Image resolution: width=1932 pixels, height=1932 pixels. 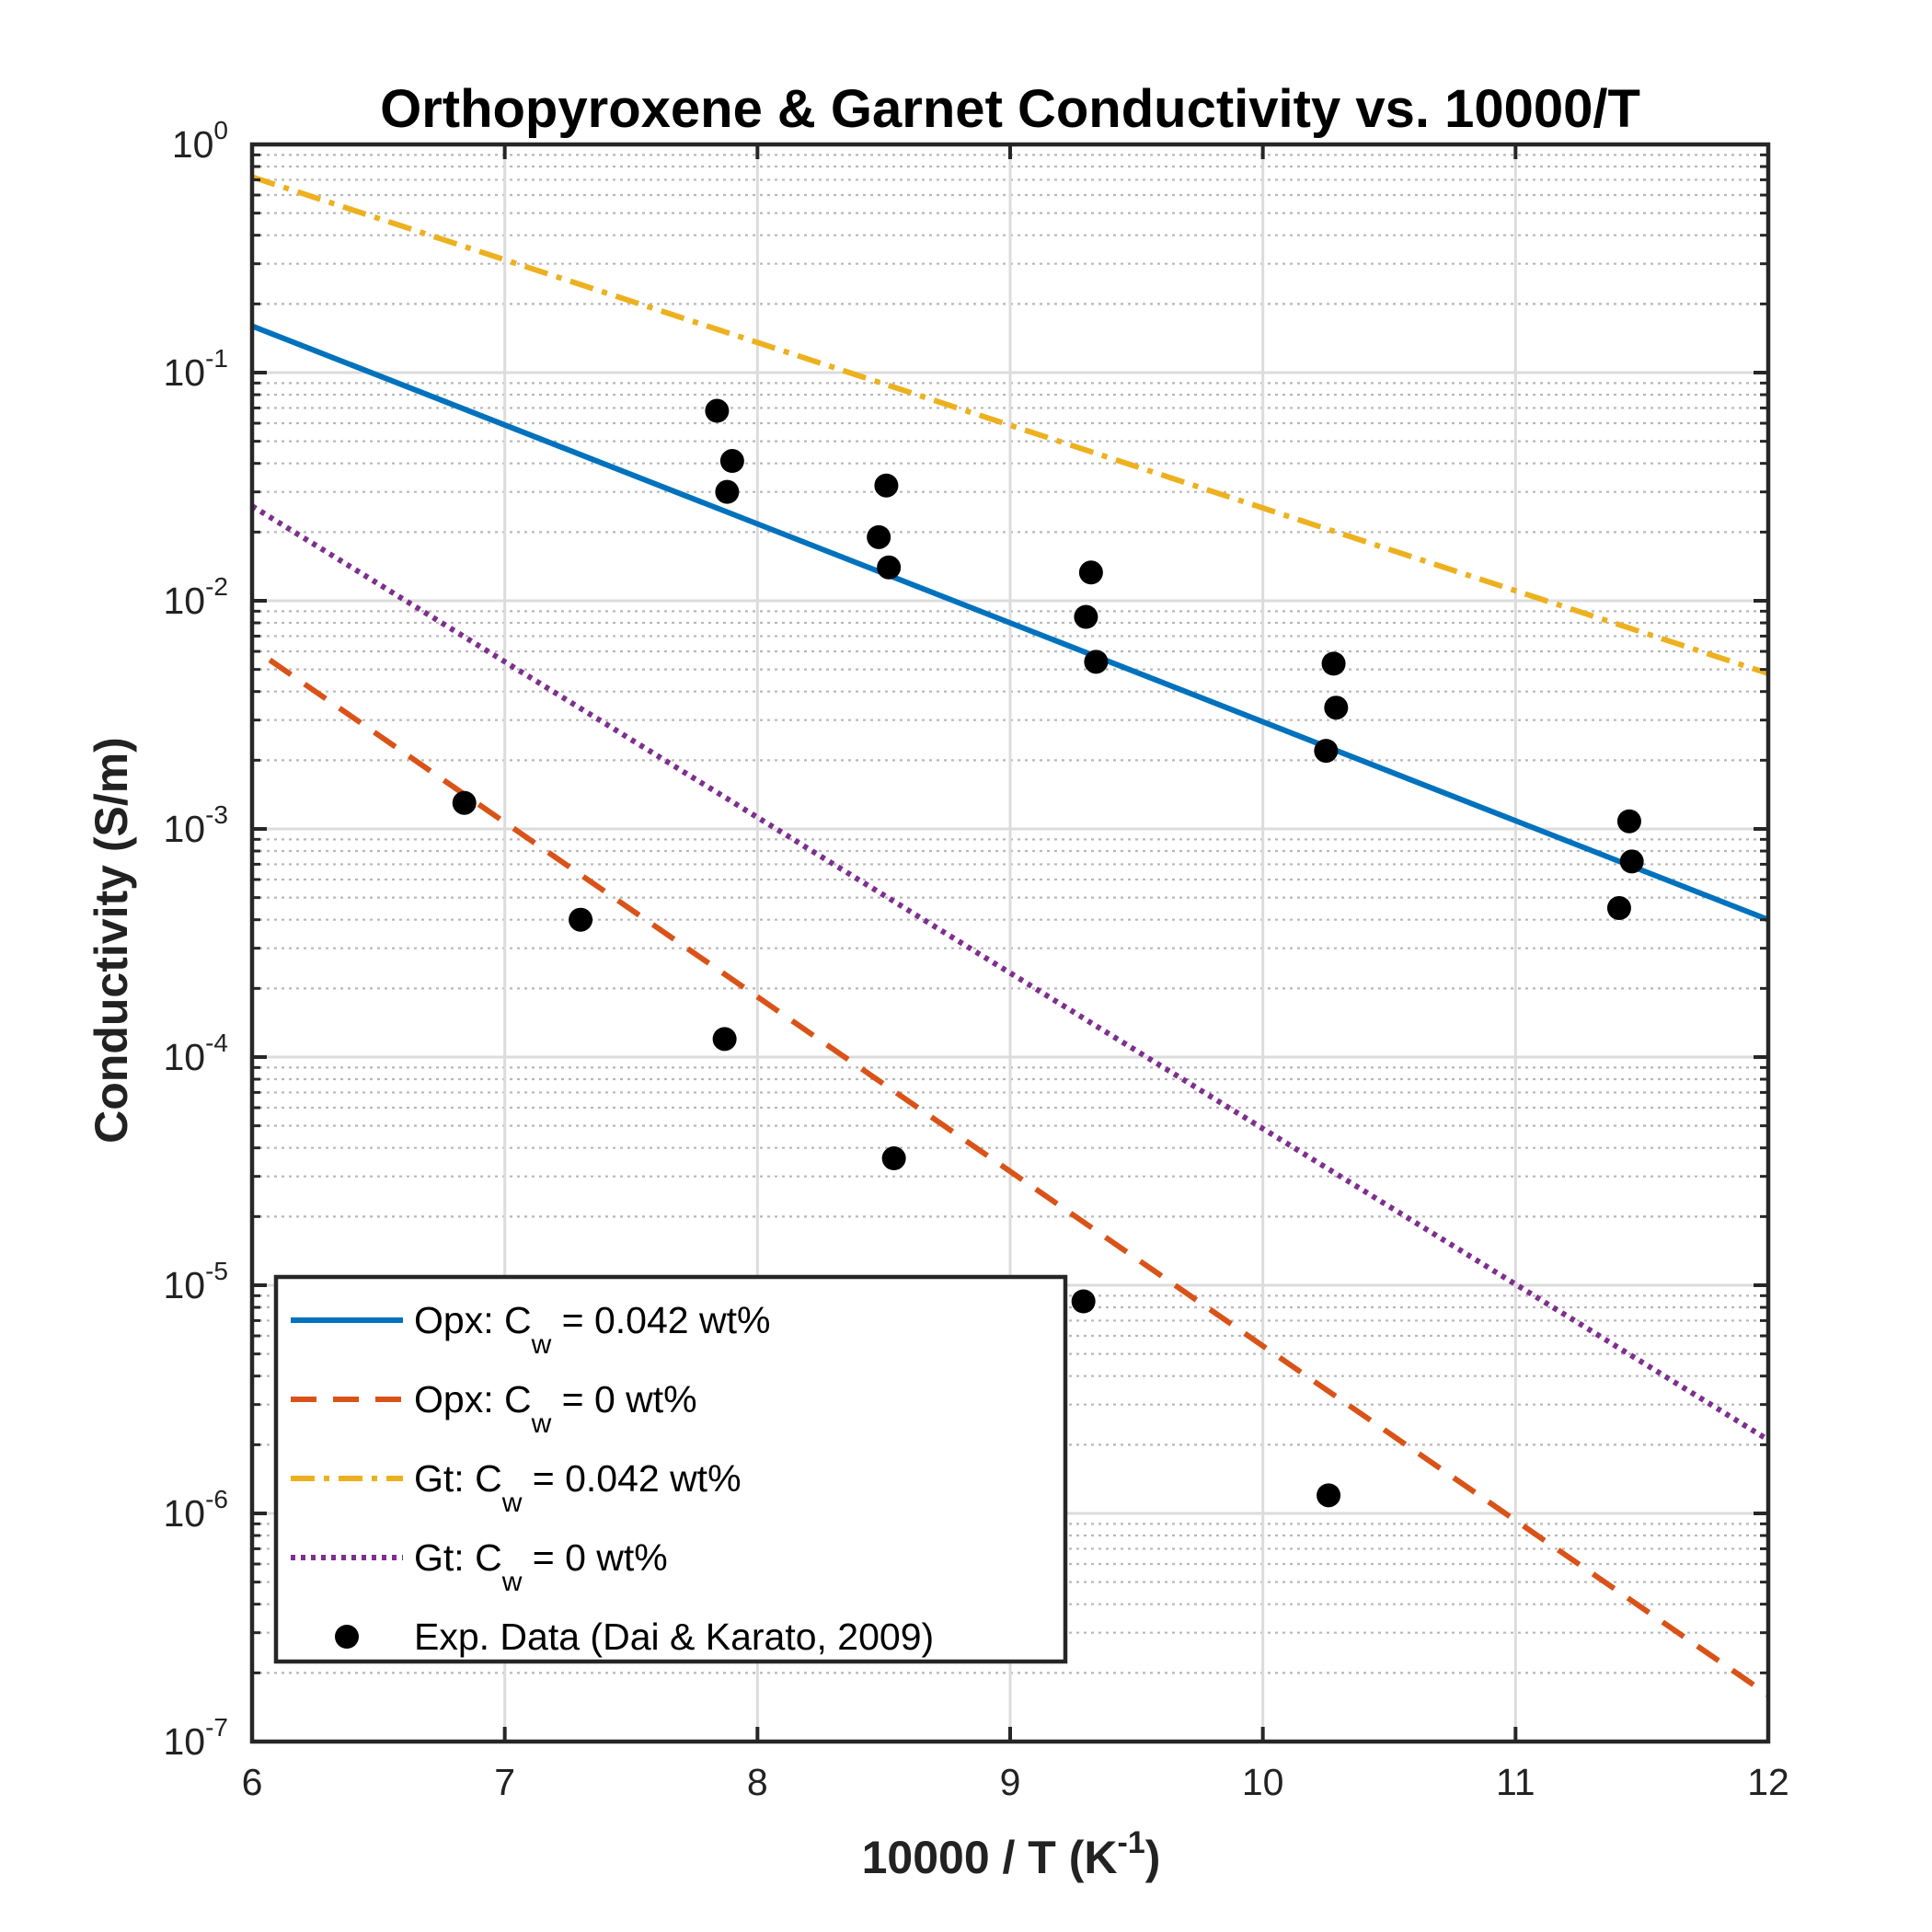 What do you see at coordinates (195, 597) in the screenshot?
I see `y-tick-label: 10⁻²` at bounding box center [195, 597].